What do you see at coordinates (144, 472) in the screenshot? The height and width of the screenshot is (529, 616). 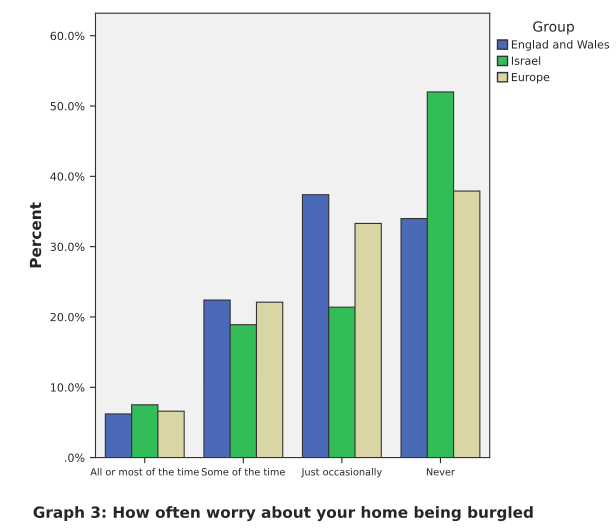 I see `x-tick-label: All or most of the time` at bounding box center [144, 472].